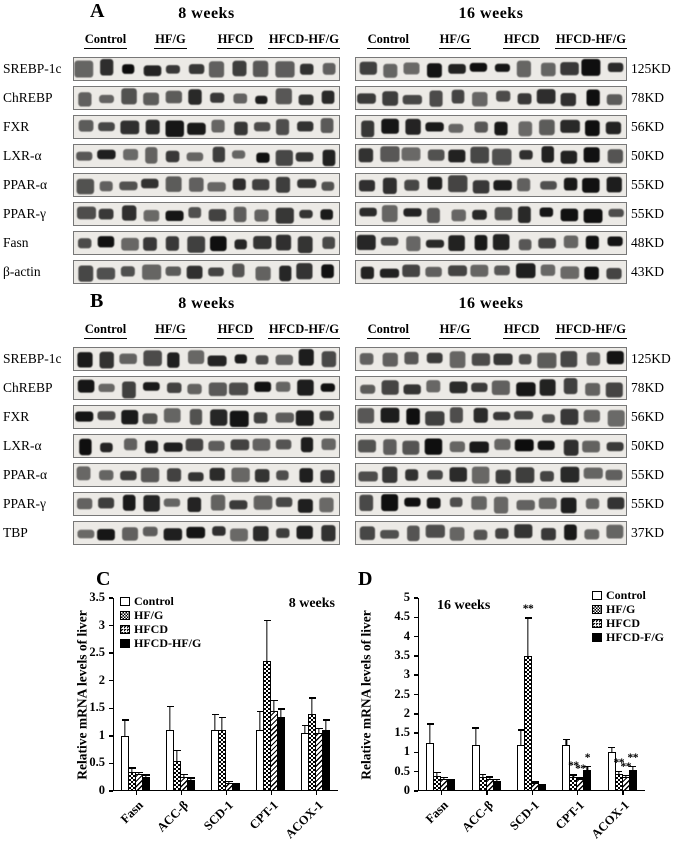  I want to click on blot-row-LXR-α: LXR-α 50KD, so click(342, 156).